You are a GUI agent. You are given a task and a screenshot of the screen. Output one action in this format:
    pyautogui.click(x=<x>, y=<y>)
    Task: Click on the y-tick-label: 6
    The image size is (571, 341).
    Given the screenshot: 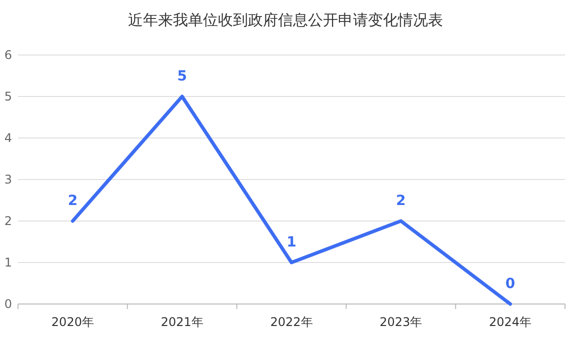 What is the action you would take?
    pyautogui.click(x=8, y=55)
    